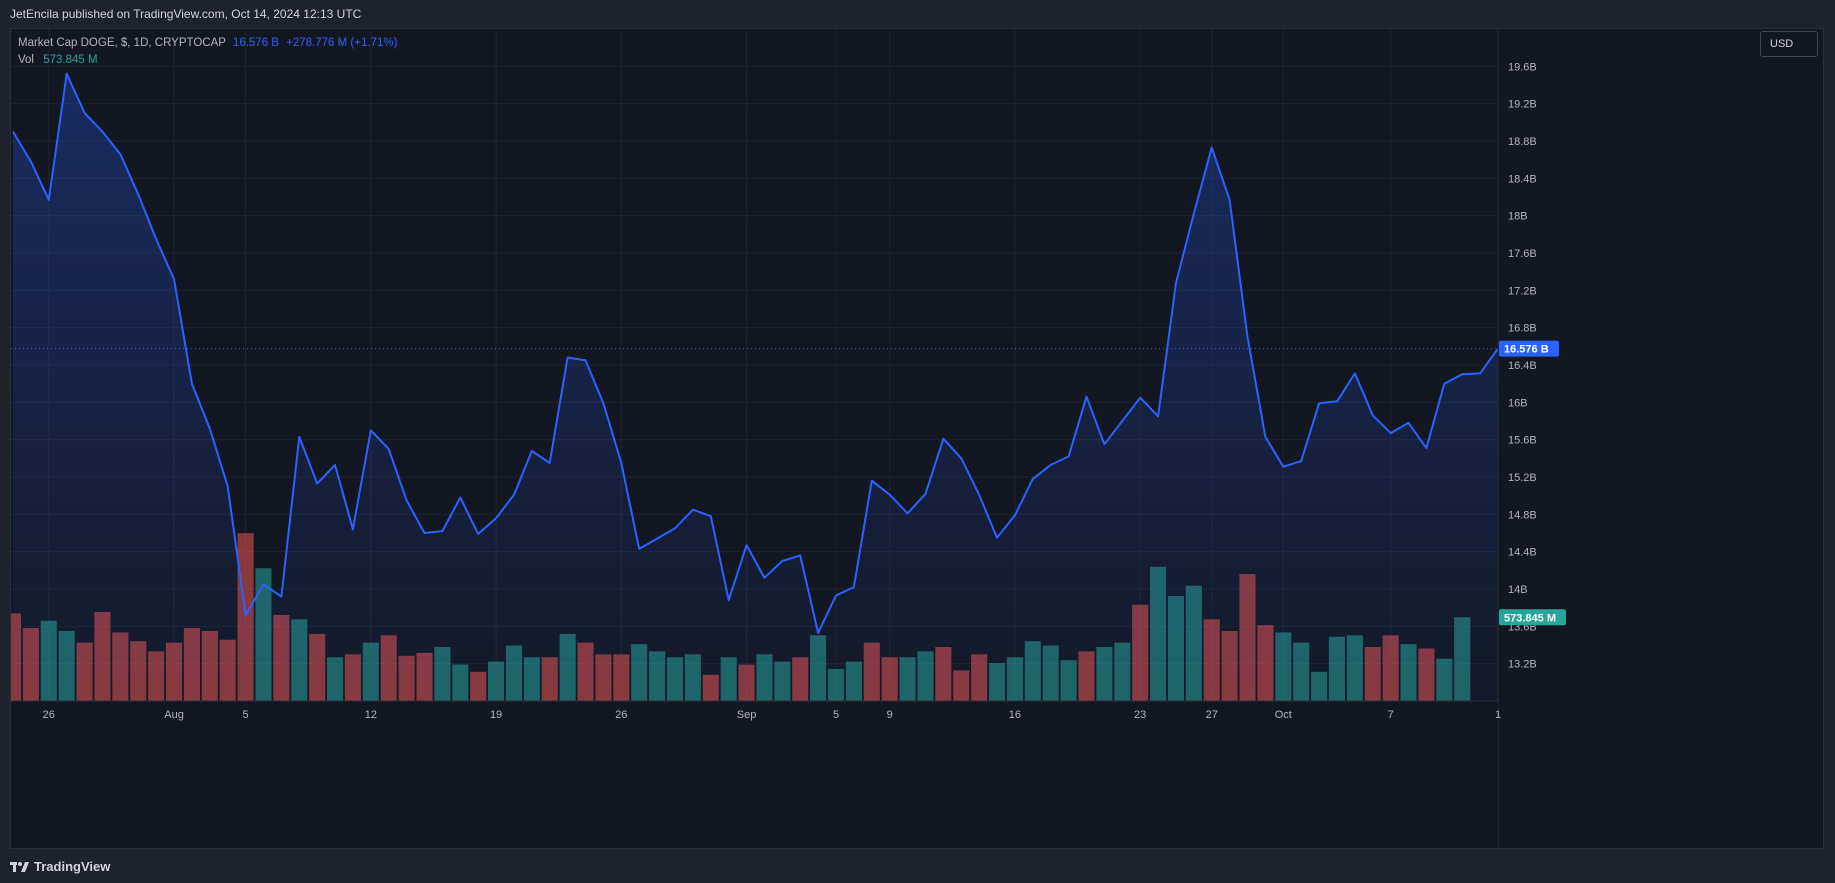  Describe the element at coordinates (1789, 44) in the screenshot. I see `currency-button: USD` at that location.